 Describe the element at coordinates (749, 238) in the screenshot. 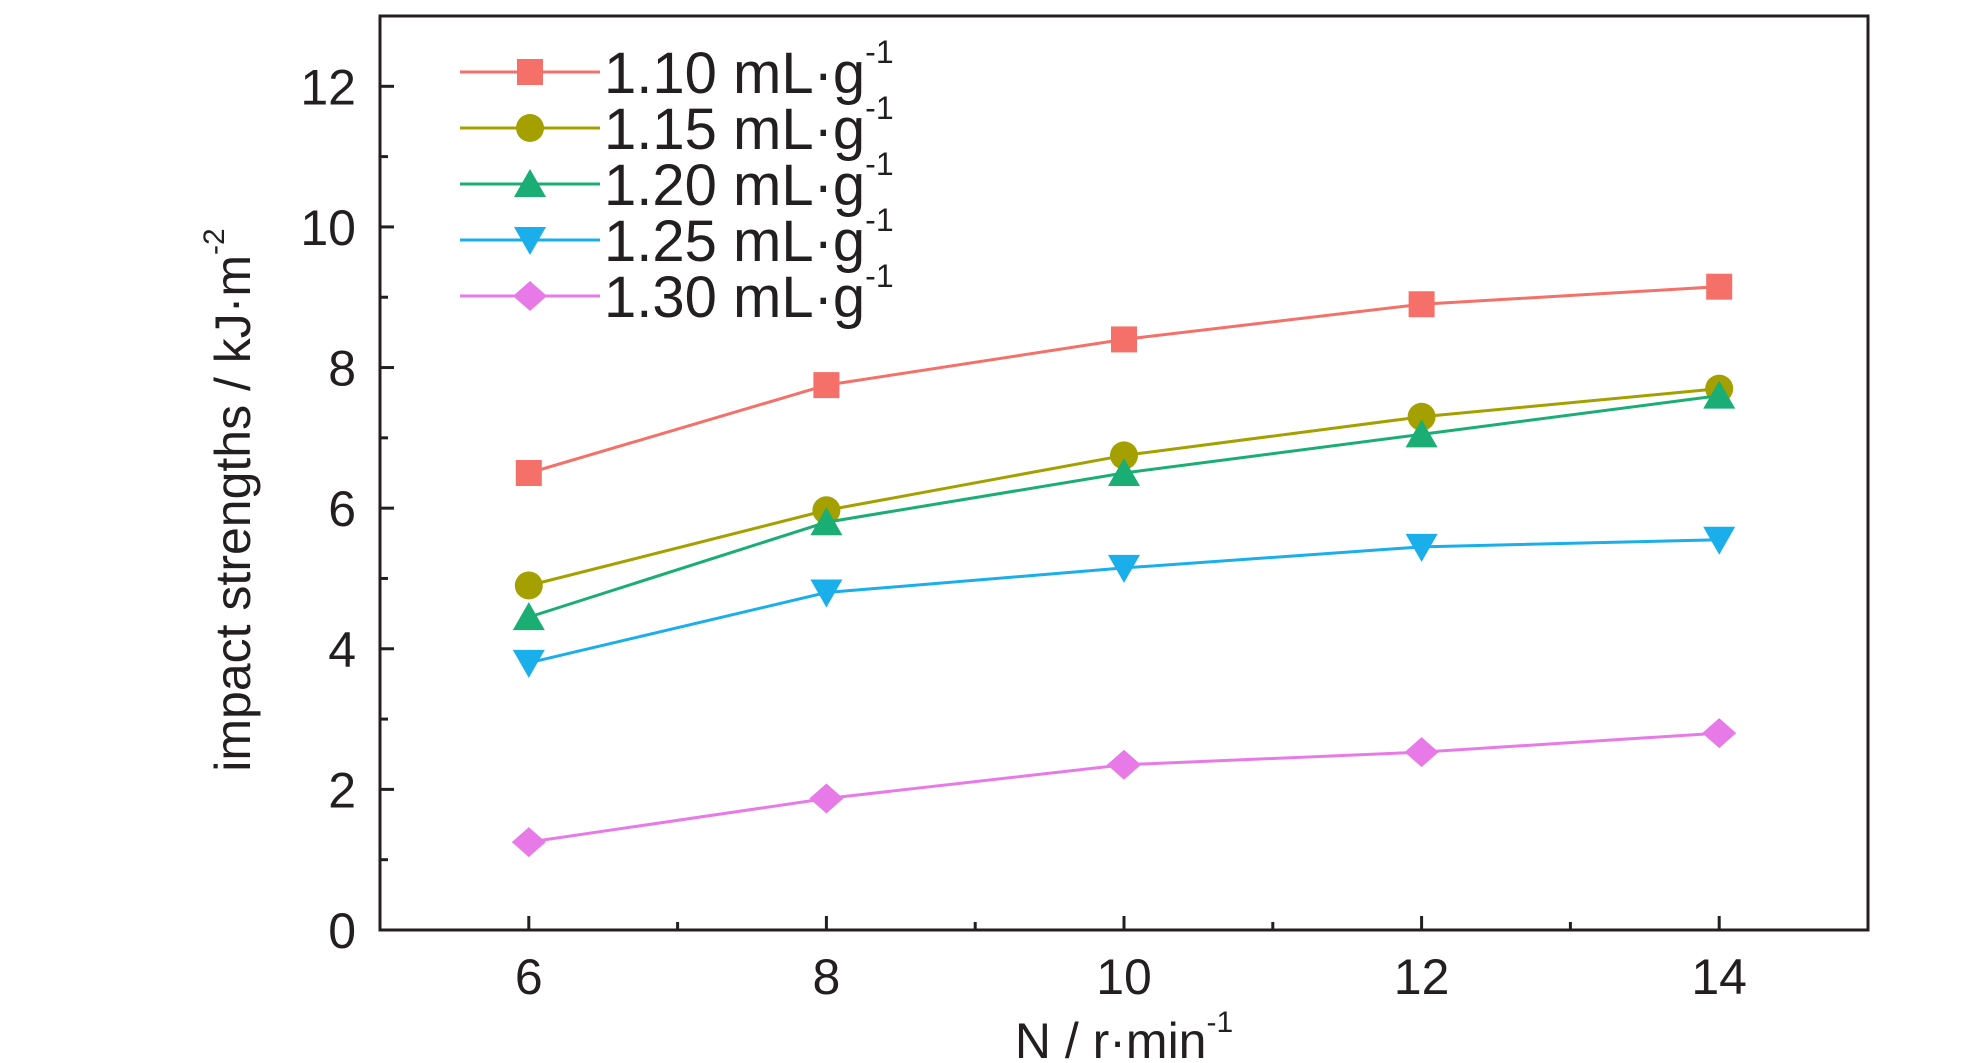

I see `legend-label: 1.25 mL·g-1` at that location.